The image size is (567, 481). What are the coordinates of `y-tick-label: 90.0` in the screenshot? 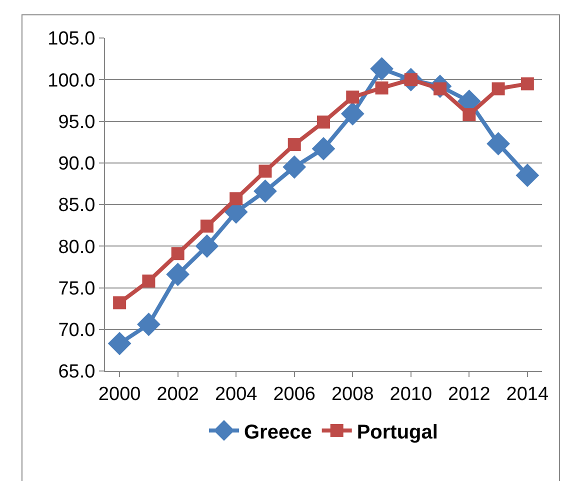 It's located at (77, 164).